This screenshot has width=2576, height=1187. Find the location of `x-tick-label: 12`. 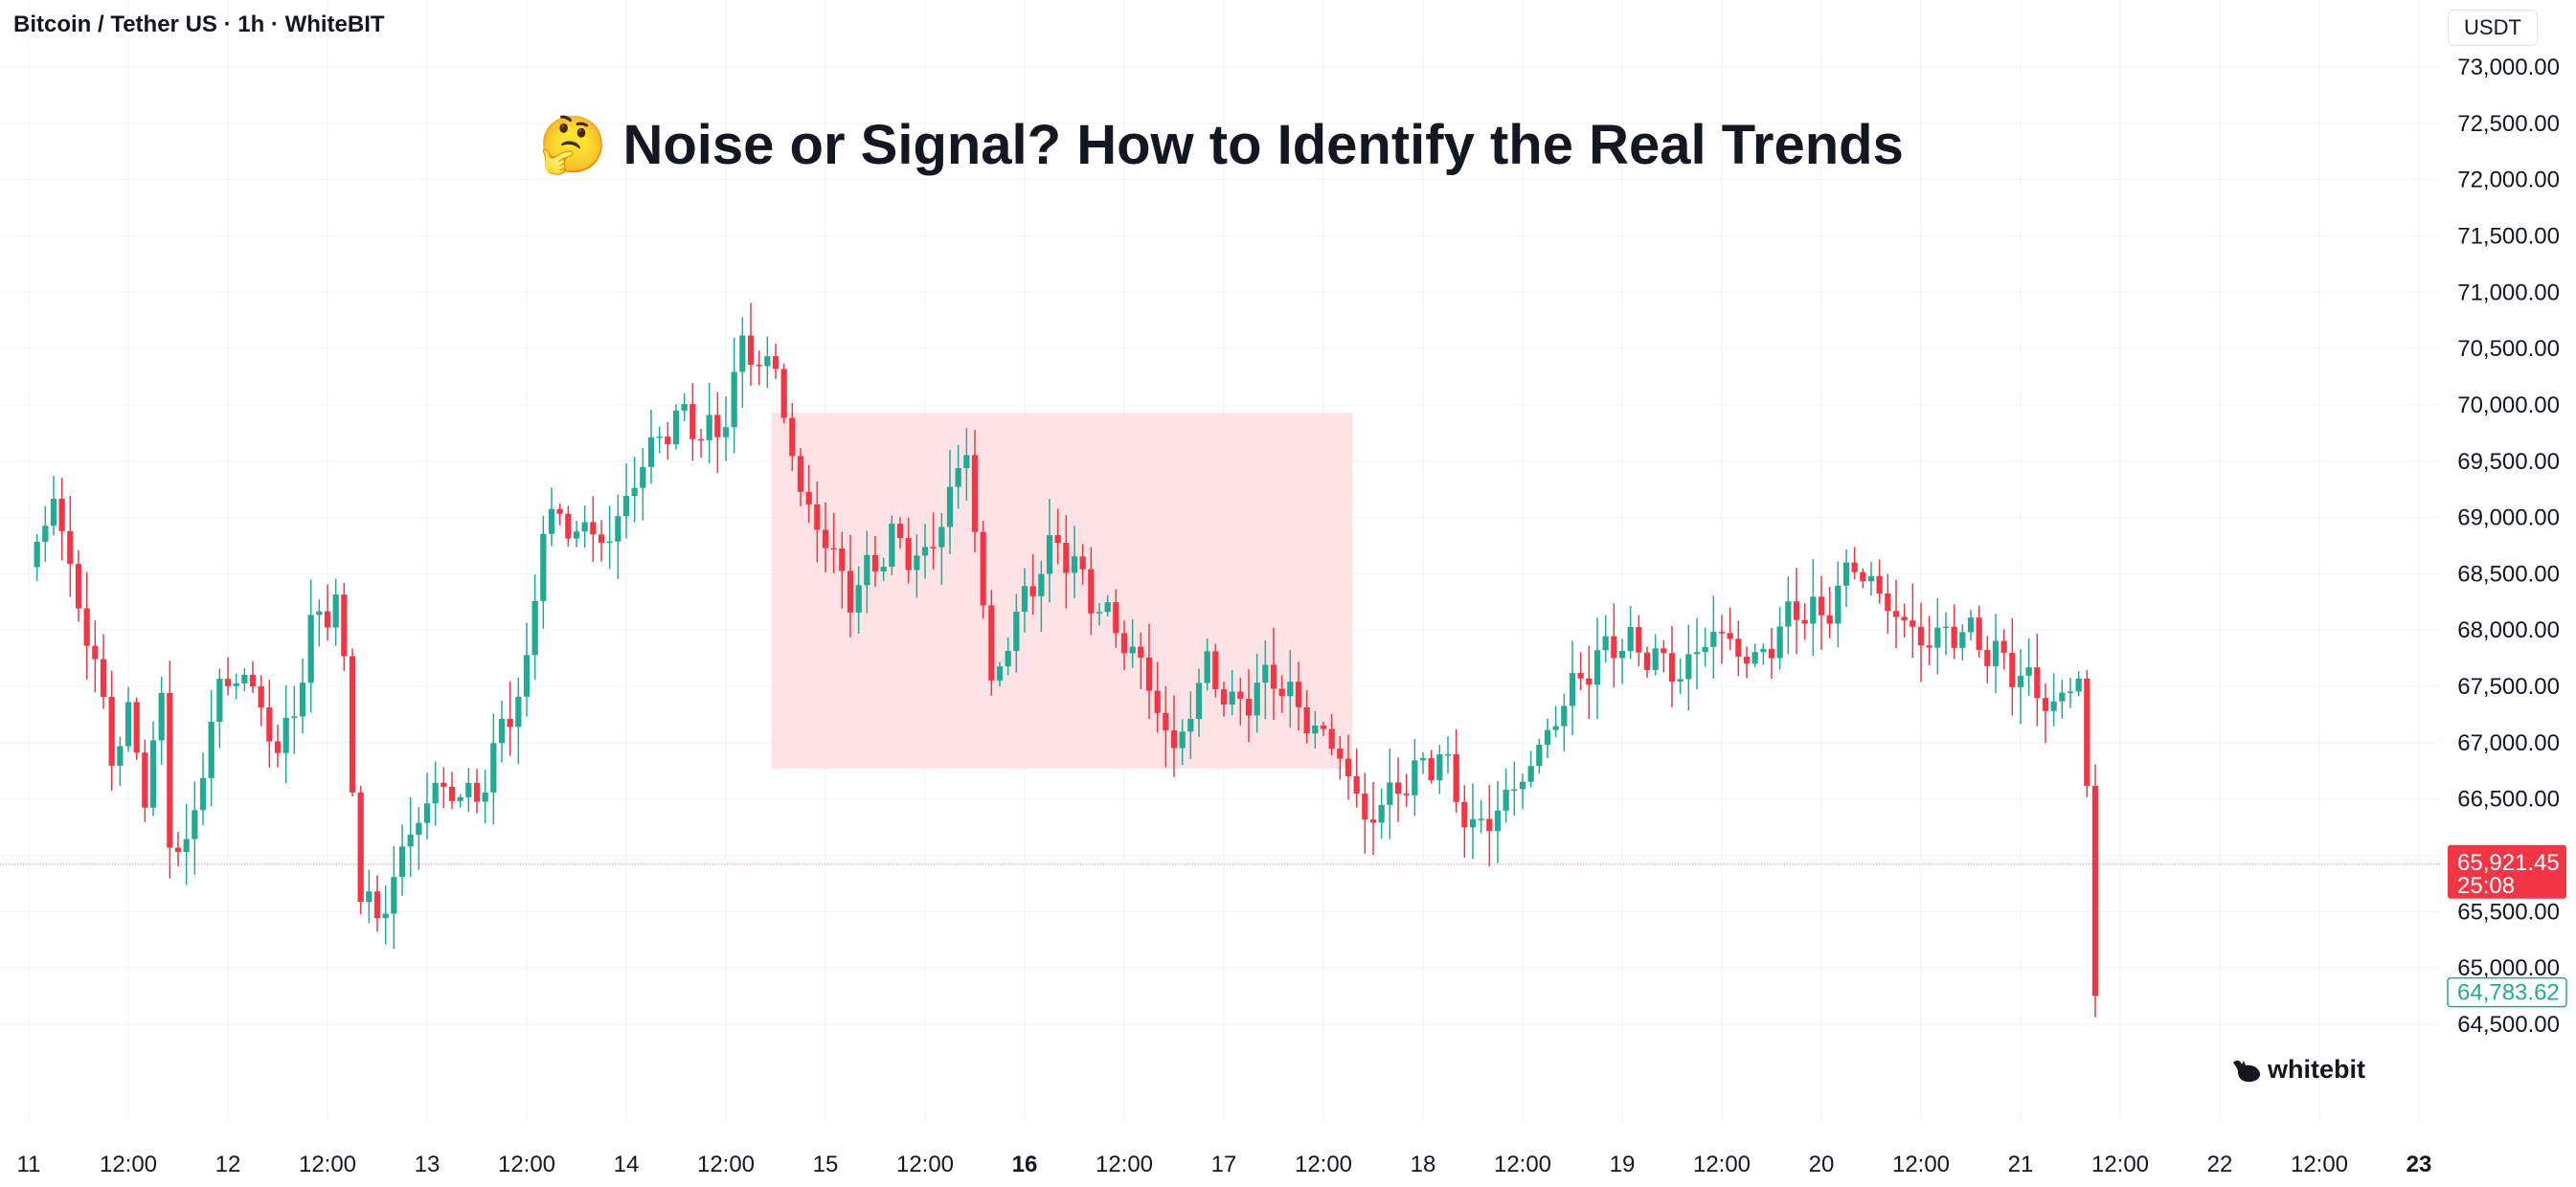

x-tick-label: 12 is located at coordinates (228, 1164).